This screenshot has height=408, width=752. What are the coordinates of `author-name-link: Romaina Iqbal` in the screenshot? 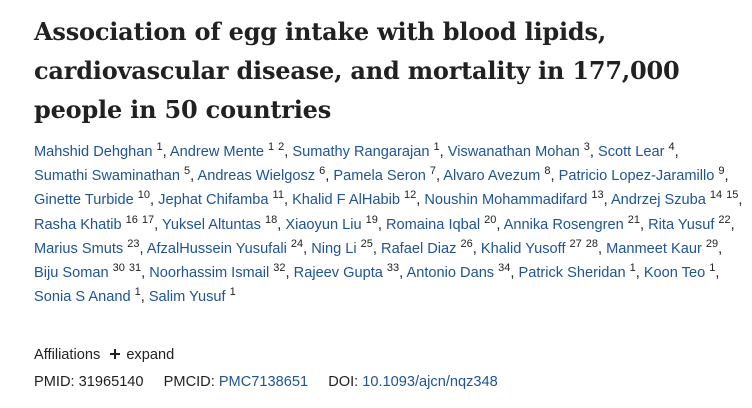 It's located at (433, 224).